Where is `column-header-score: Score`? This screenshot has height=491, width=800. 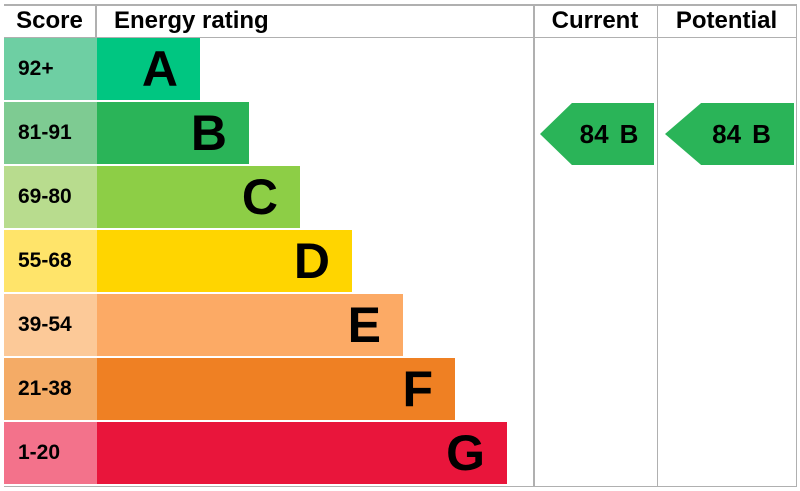
column-header-score: Score is located at coordinates (49, 20).